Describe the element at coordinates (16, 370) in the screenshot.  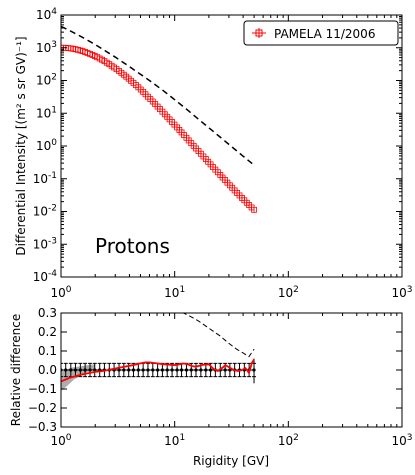
I see `bottom-y-axis-label: Relative difference` at that location.